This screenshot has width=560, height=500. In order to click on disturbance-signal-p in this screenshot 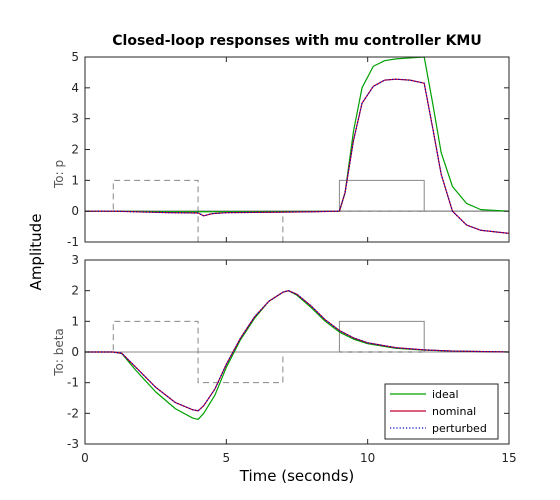, I will do `click(297, 211)`.